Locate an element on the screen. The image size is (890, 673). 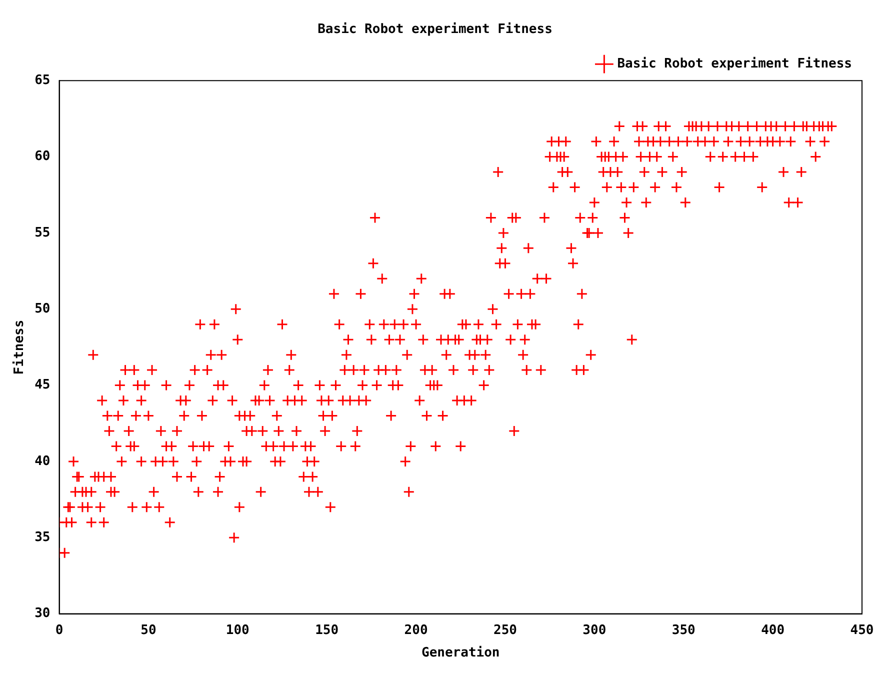
x-tick-label: 450 is located at coordinates (862, 630).